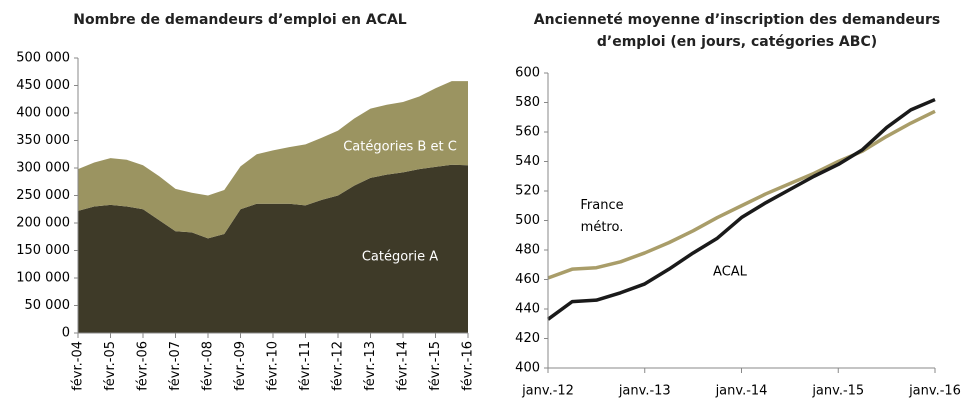 Image resolution: width=963 pixels, height=403 pixels. I want to click on x-tick-label: janv.-15, so click(837, 391).